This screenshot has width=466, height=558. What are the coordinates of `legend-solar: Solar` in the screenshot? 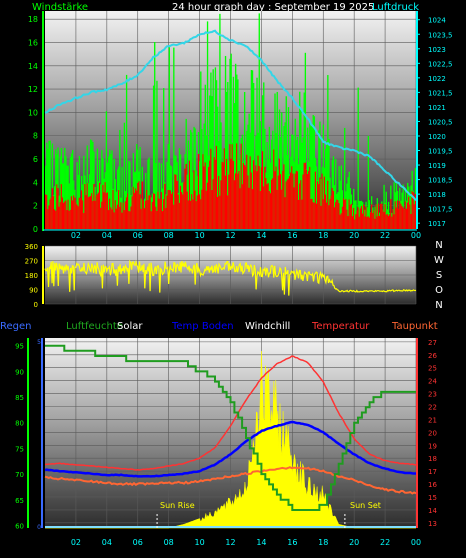 It's located at (130, 326).